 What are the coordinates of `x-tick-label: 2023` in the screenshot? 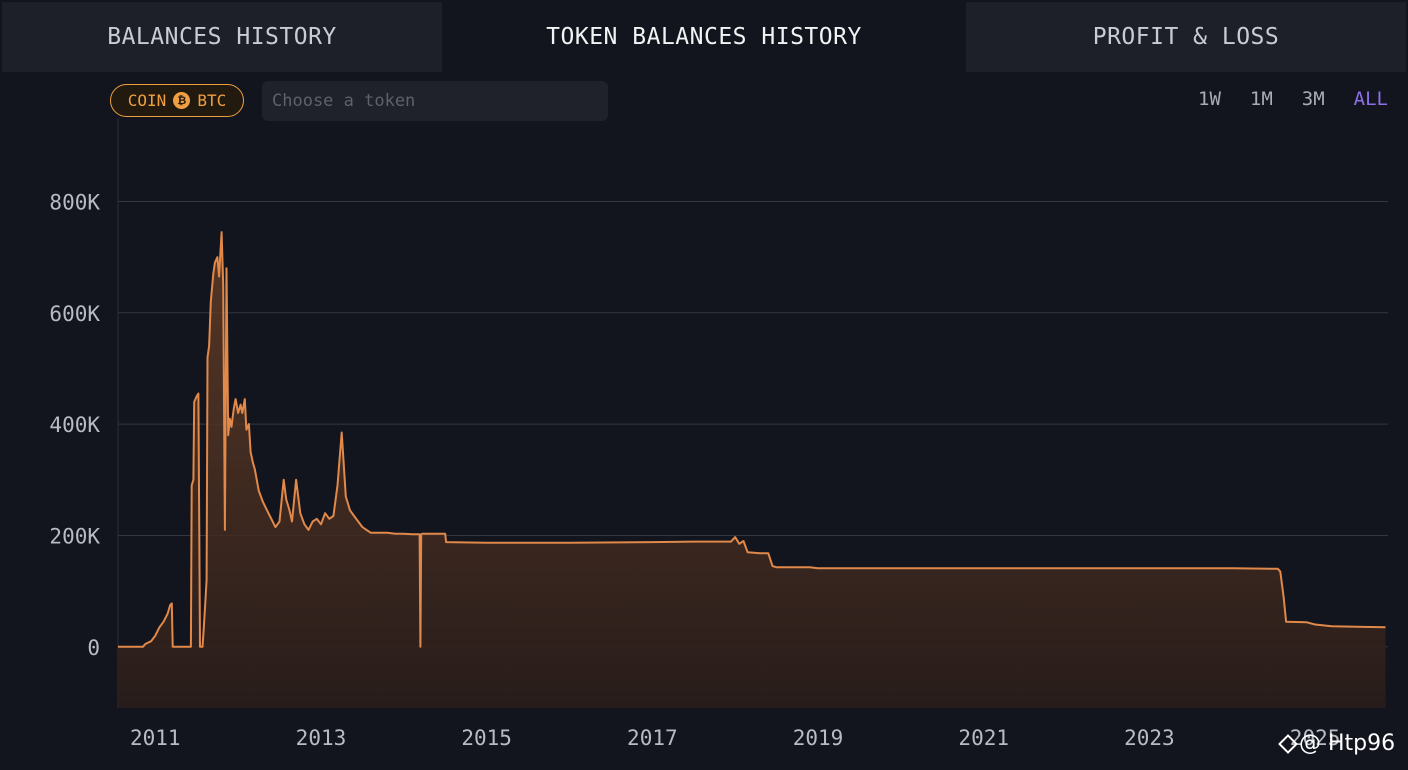 It's located at (1149, 738).